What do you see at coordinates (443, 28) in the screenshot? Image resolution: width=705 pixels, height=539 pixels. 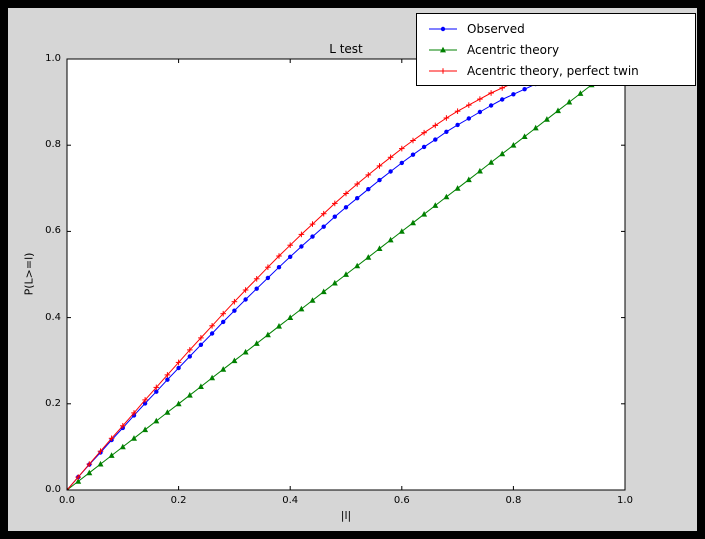 I see `observed-line-sample-icon` at bounding box center [443, 28].